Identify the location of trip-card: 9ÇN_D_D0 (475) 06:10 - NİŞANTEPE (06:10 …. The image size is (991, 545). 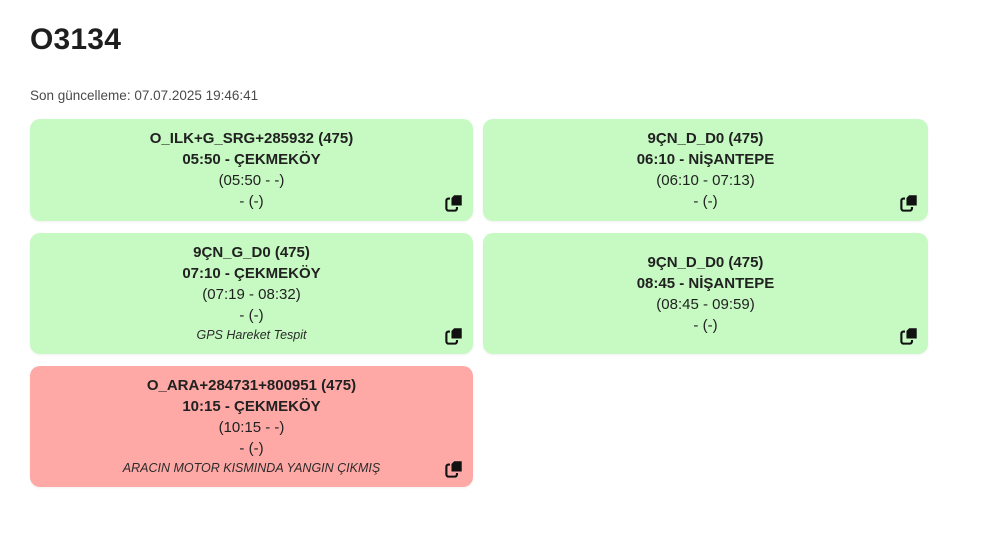
(705, 170).